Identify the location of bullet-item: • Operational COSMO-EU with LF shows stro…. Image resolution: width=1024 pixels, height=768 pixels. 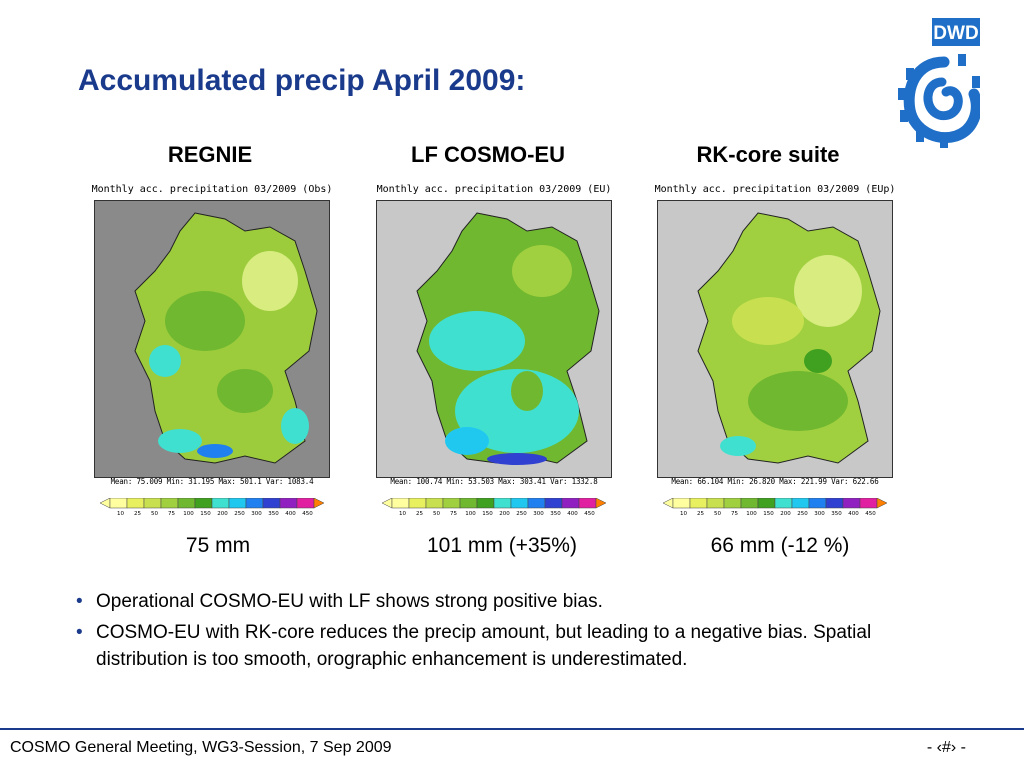
(516, 601).